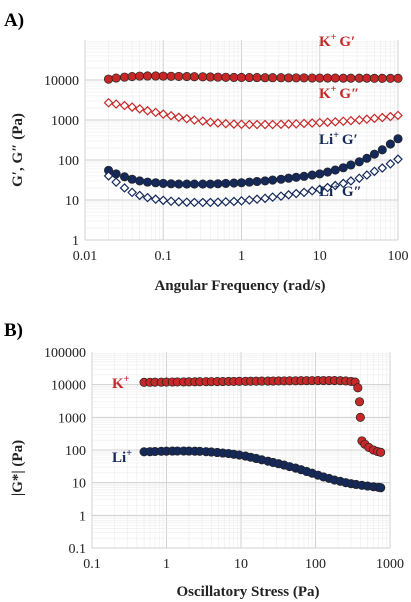 The image size is (411, 602). I want to click on panel-a-x-axis-title: Angular Frequency (rad/s), so click(239, 286).